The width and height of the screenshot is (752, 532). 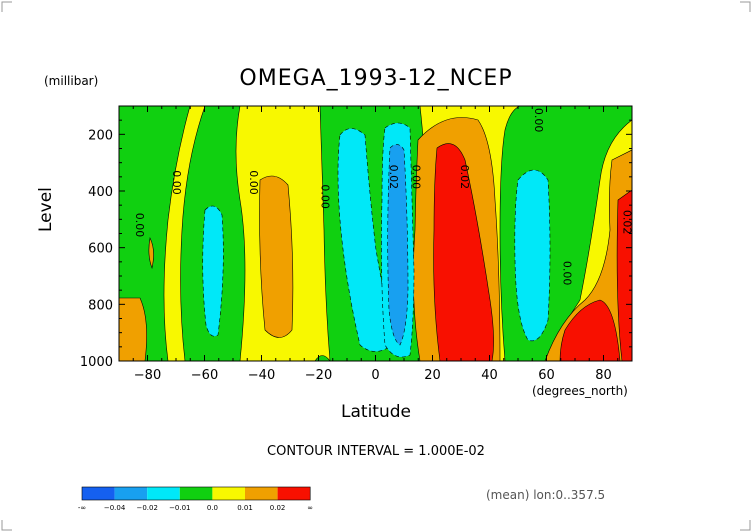 What do you see at coordinates (261, 375) in the screenshot?
I see `x-tick-label: −40` at bounding box center [261, 375].